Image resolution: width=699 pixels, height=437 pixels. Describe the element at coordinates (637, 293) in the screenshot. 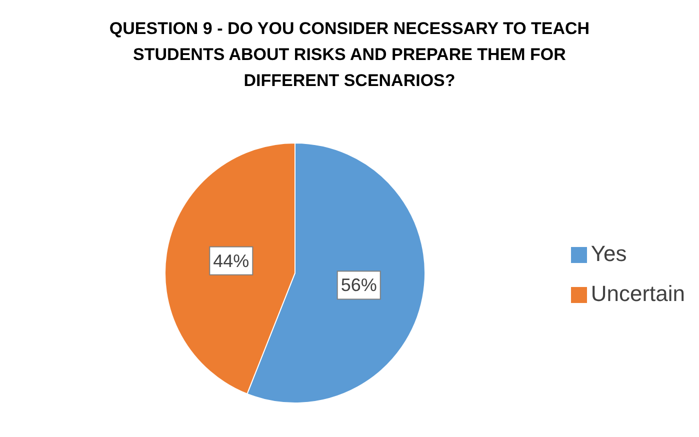

I see `legend-label: Uncertain` at that location.